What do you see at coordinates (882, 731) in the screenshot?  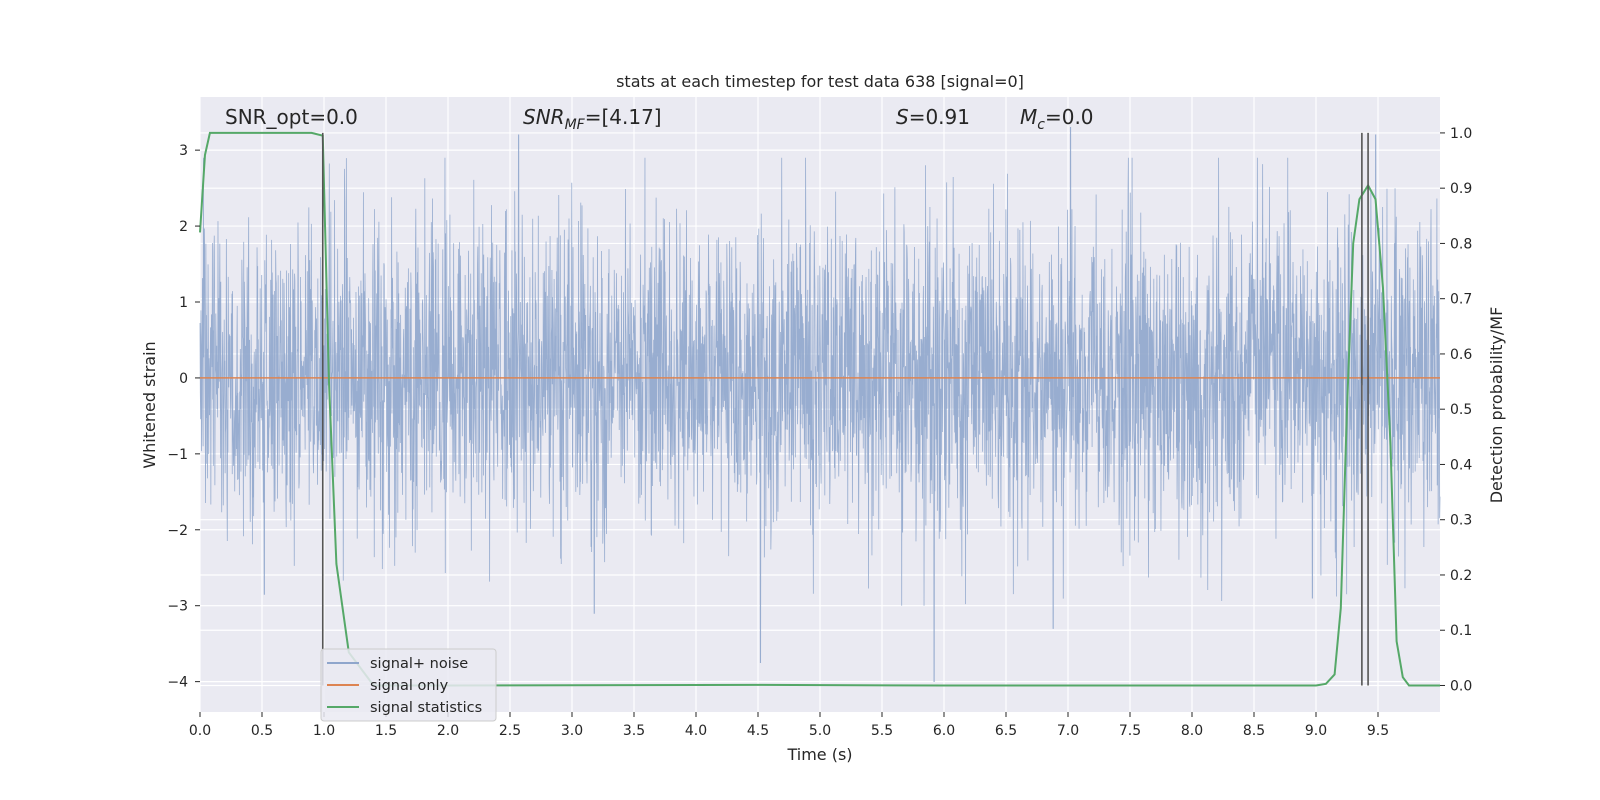 I see `x-tick-label: 5.5` at bounding box center [882, 731].